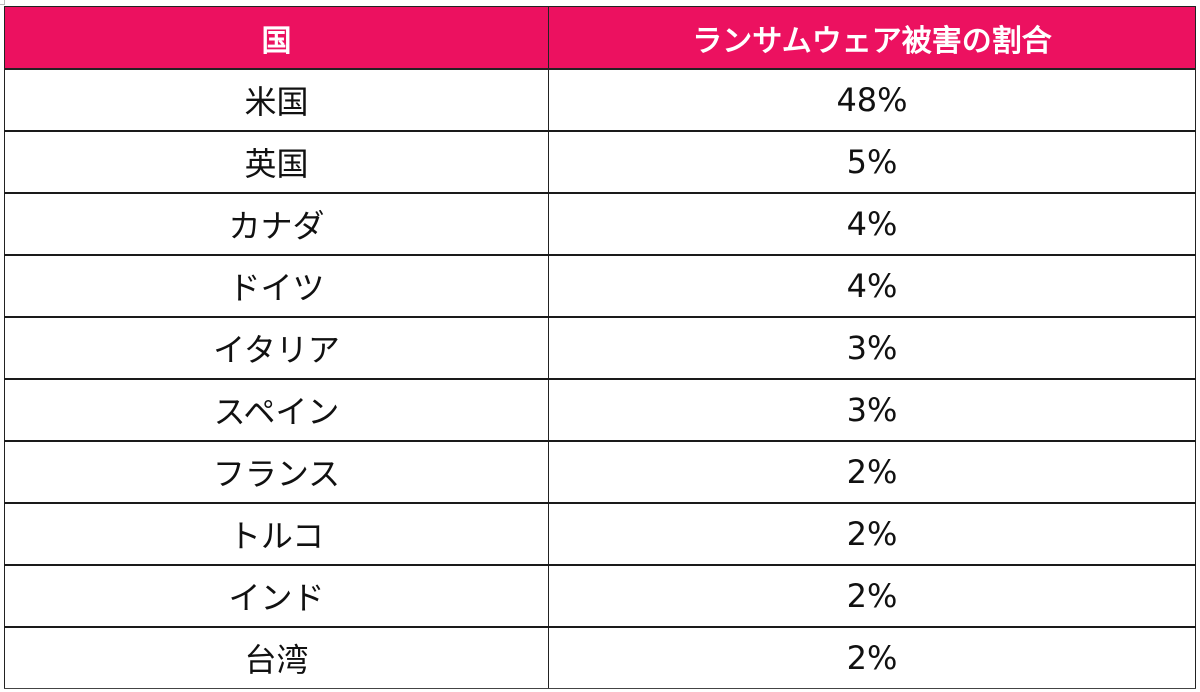 The image size is (1200, 692). Describe the element at coordinates (276, 38) in the screenshot. I see `header-country: 国` at that location.